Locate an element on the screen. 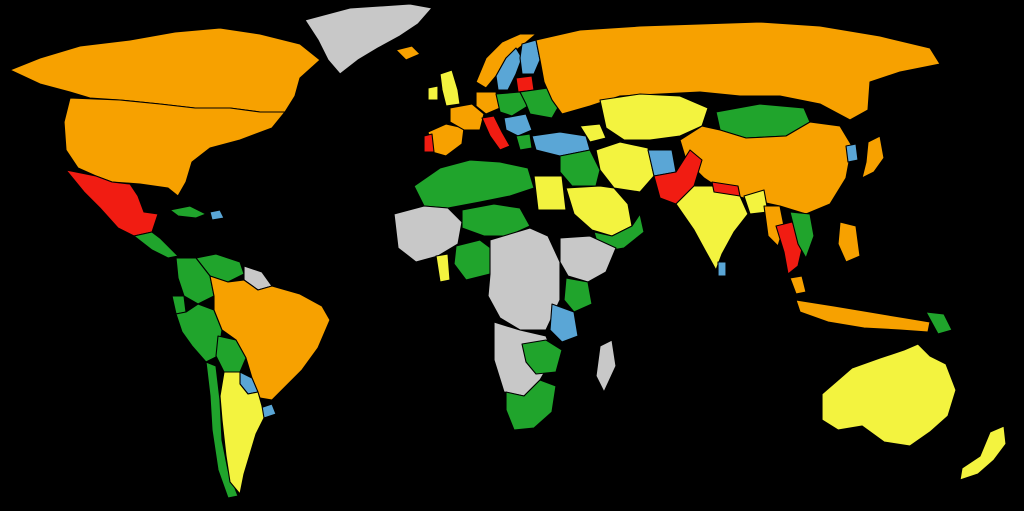 Image resolution: width=1024 pixels, height=511 pixels. region-indonesia is located at coordinates (863, 316).